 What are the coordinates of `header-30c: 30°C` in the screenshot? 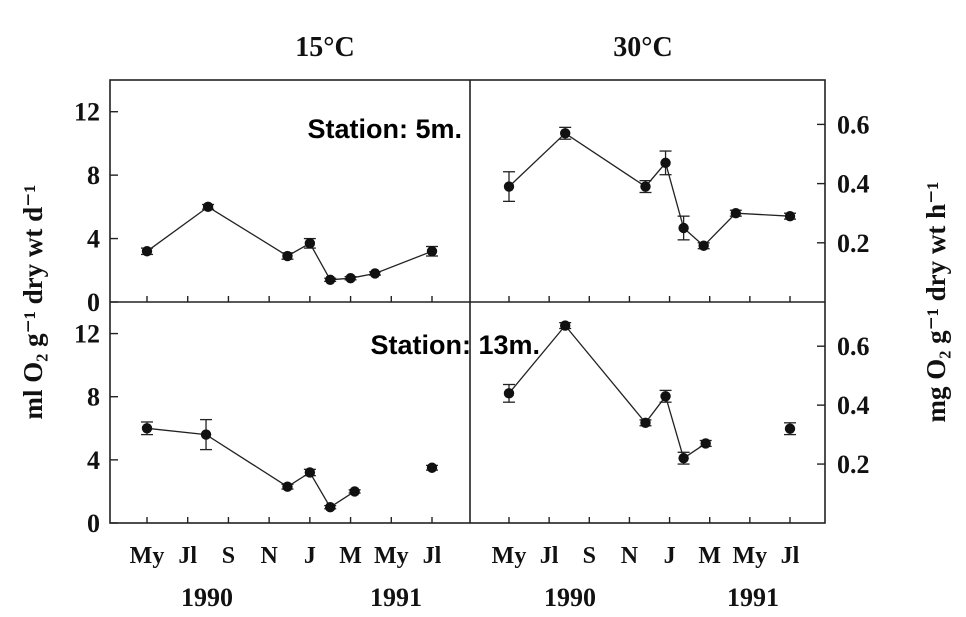 It's located at (642, 47).